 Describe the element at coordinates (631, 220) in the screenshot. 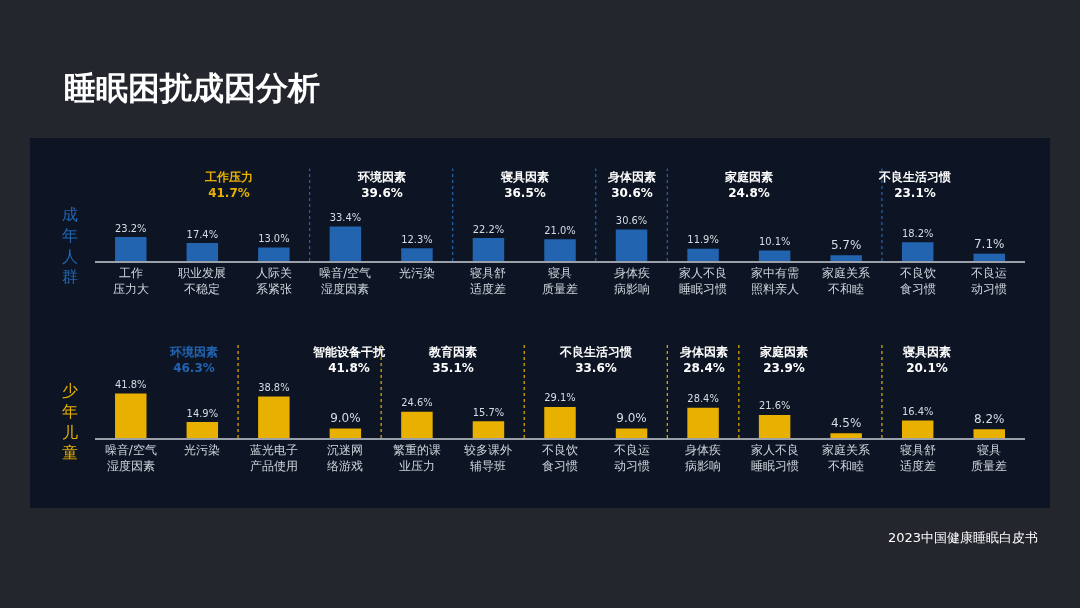

I see `data-label: 30.6%` at that location.